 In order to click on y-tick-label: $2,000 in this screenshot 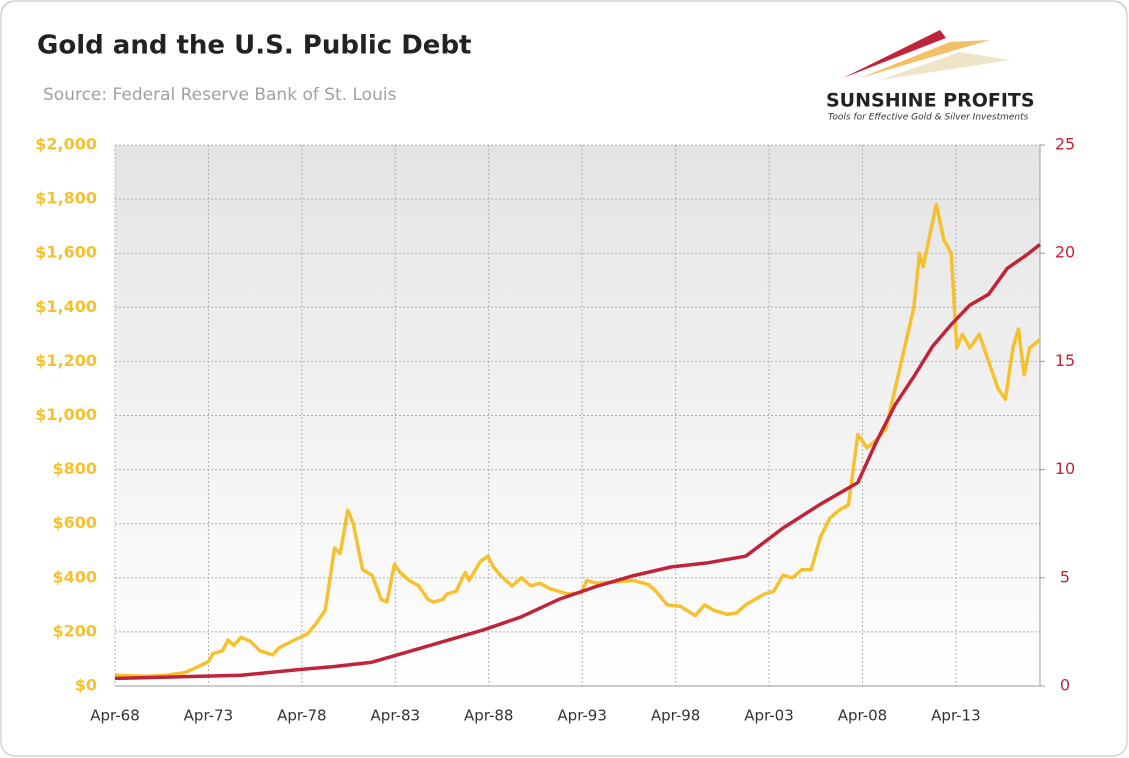, I will do `click(66, 144)`.